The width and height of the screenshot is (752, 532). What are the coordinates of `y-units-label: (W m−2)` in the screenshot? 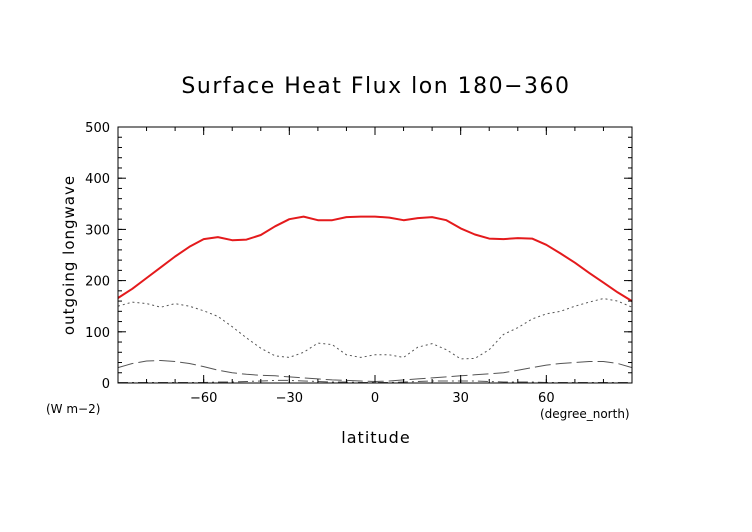 It's located at (73, 409).